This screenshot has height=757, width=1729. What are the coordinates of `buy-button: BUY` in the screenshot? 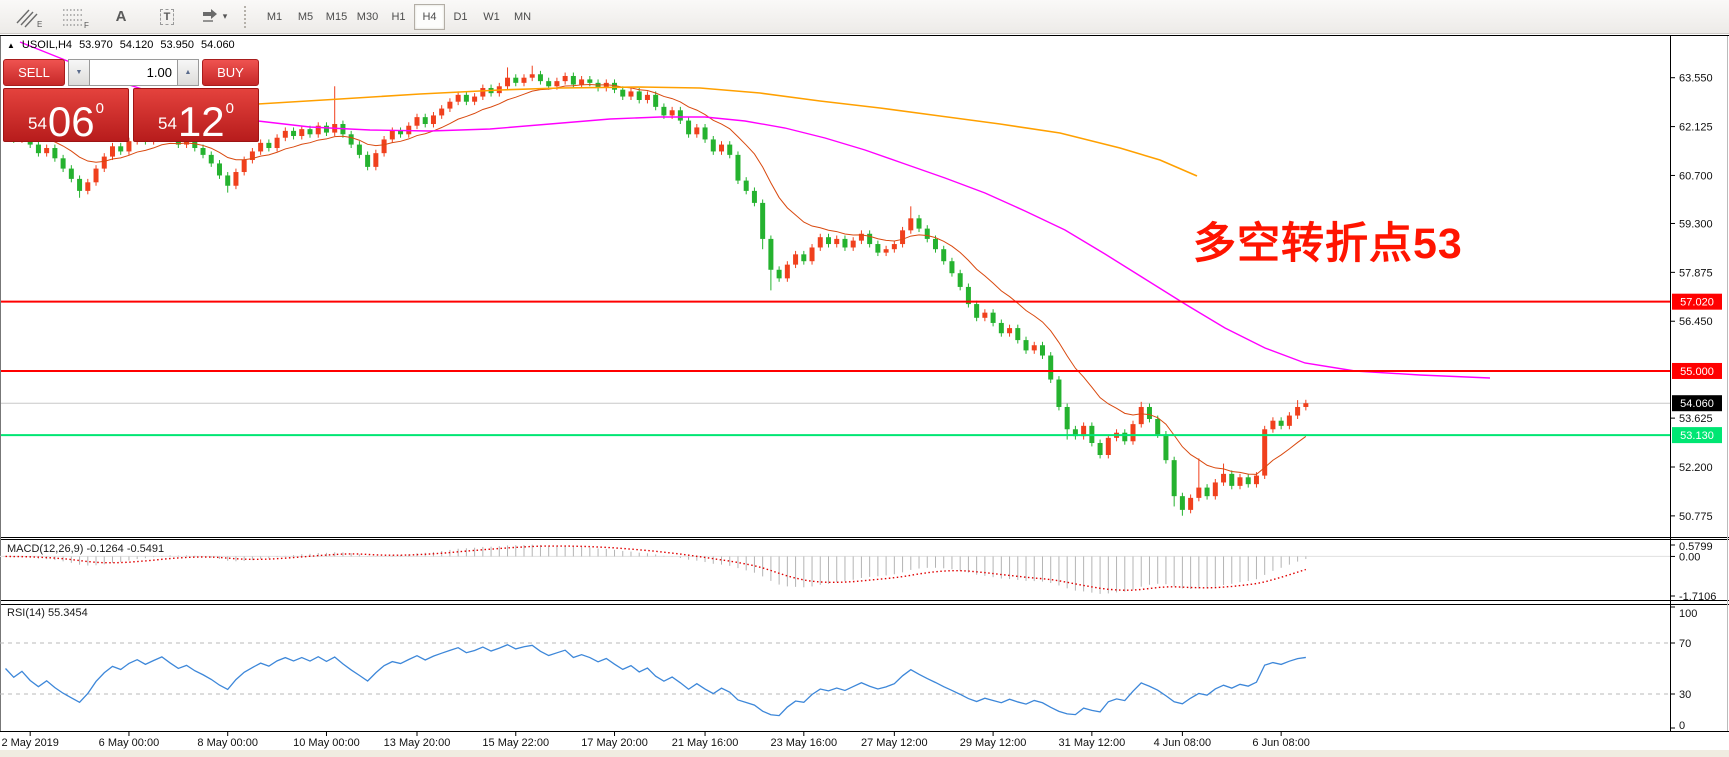 It's located at (230, 72).